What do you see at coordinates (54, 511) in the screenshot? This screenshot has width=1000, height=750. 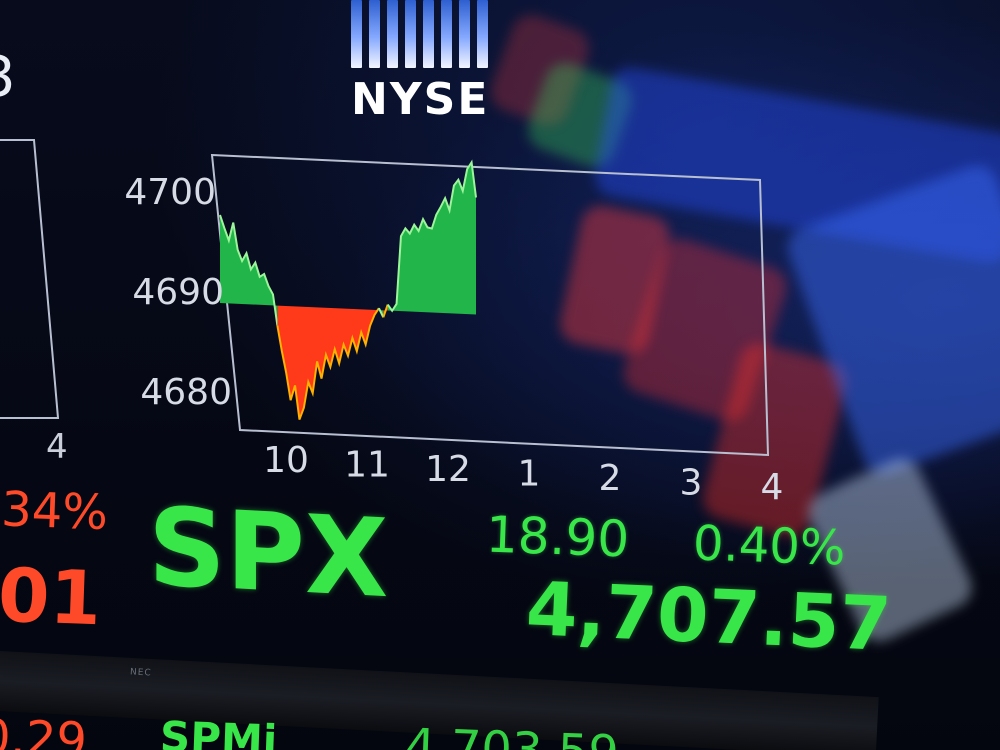 I see `left-panel-change-pct: .34%` at bounding box center [54, 511].